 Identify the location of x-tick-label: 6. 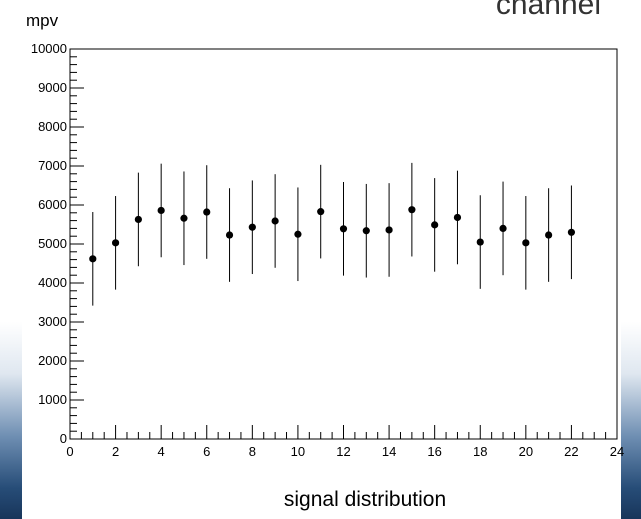
(206, 451).